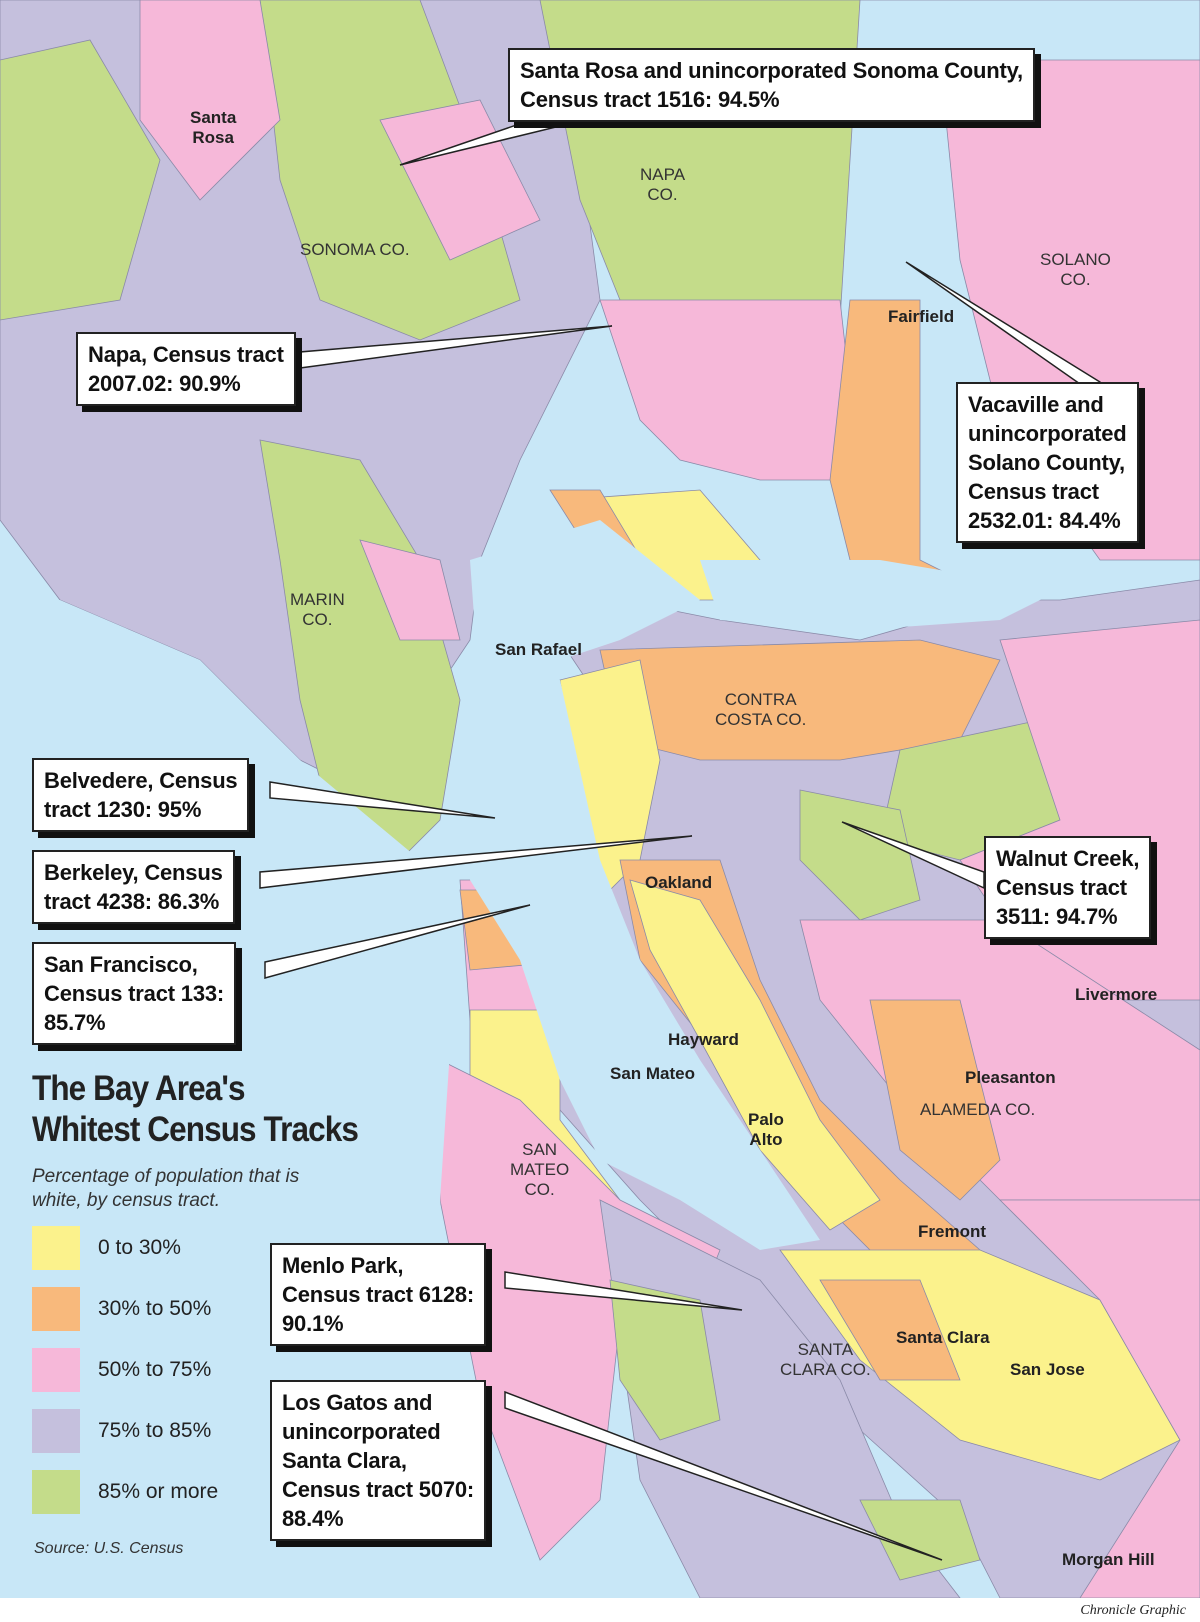  What do you see at coordinates (761, 709) in the screenshot?
I see `county-label: CONTRA COSTA CO.` at bounding box center [761, 709].